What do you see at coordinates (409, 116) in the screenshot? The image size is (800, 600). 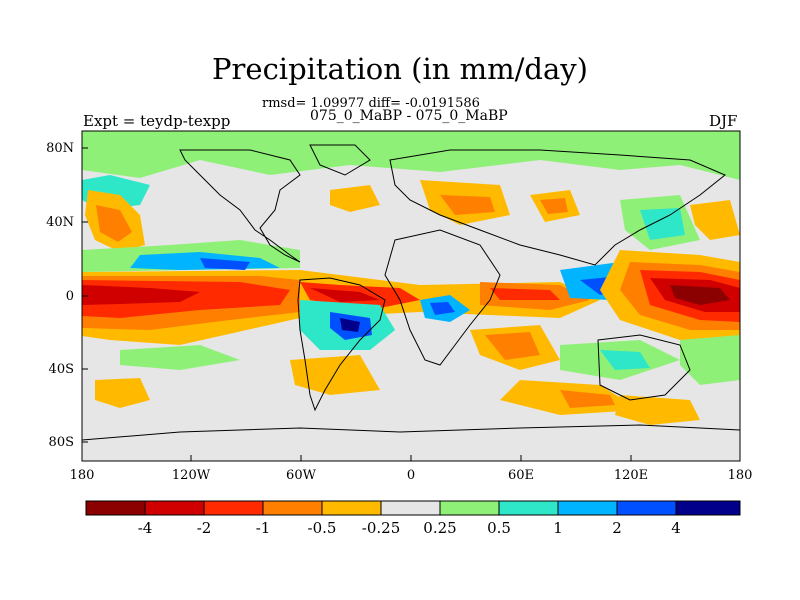 I see `experiment-subtitle: 075_0_MaBP - 075_0_MaBP` at bounding box center [409, 116].